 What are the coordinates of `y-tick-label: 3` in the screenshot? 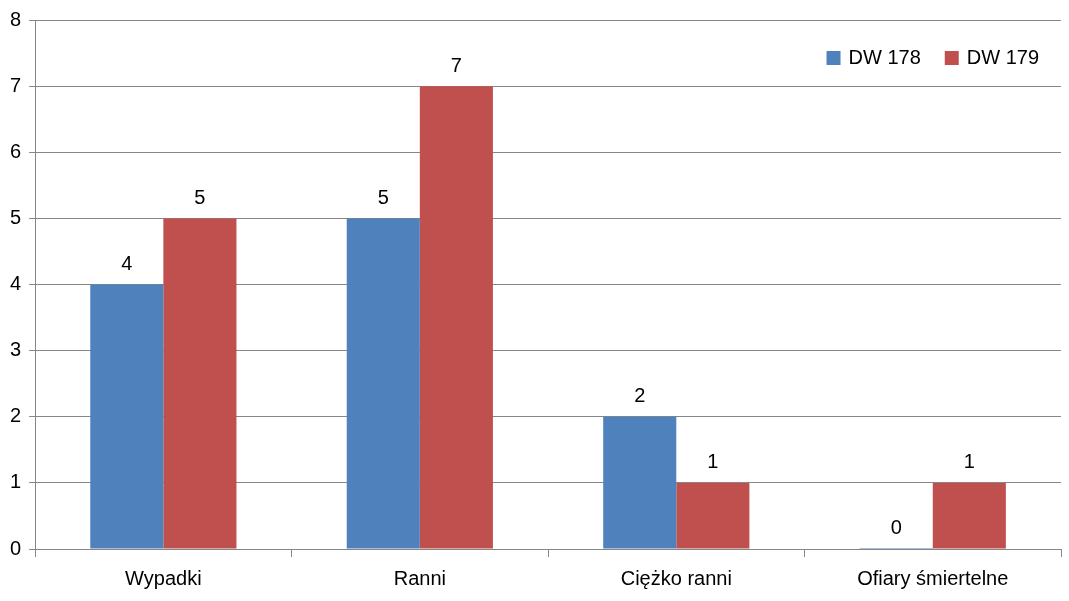 It's located at (16, 349).